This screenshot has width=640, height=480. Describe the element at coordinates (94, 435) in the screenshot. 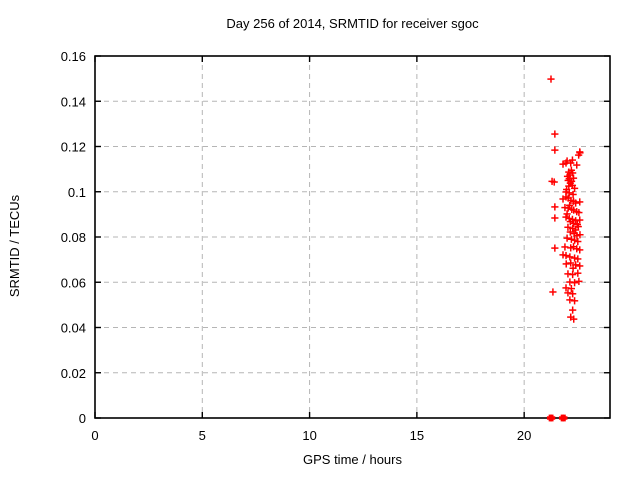

I see `x-tick-label: 0` at that location.